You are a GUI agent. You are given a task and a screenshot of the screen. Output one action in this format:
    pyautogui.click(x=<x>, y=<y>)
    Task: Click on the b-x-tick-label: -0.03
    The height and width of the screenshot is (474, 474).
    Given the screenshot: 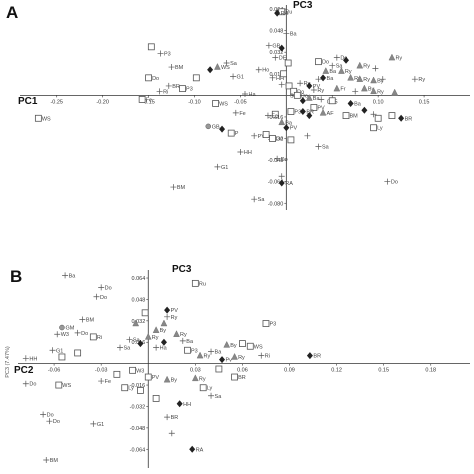 What is the action you would take?
    pyautogui.click(x=101, y=371)
    